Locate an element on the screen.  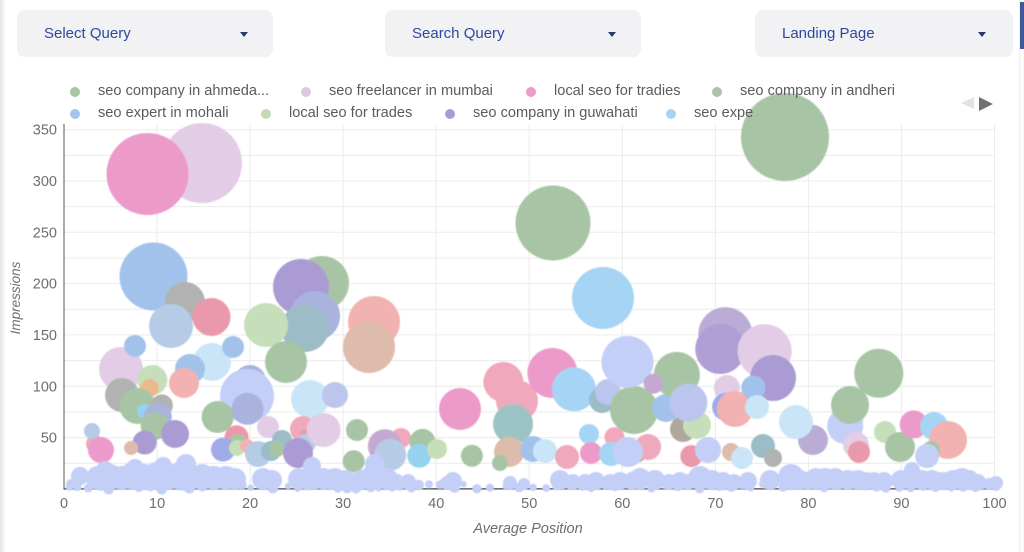
svg-text: Impressions is located at coordinates (15, 297).